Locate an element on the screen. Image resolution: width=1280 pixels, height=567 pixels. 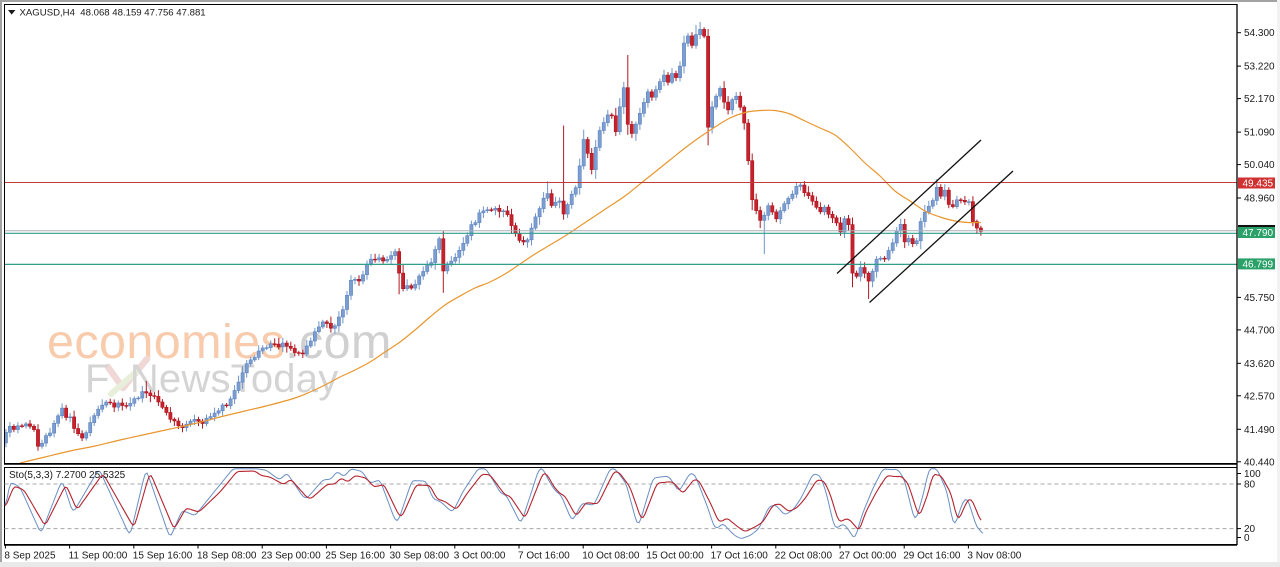
svg-text: 10 Oct 08:00 is located at coordinates (611, 556).